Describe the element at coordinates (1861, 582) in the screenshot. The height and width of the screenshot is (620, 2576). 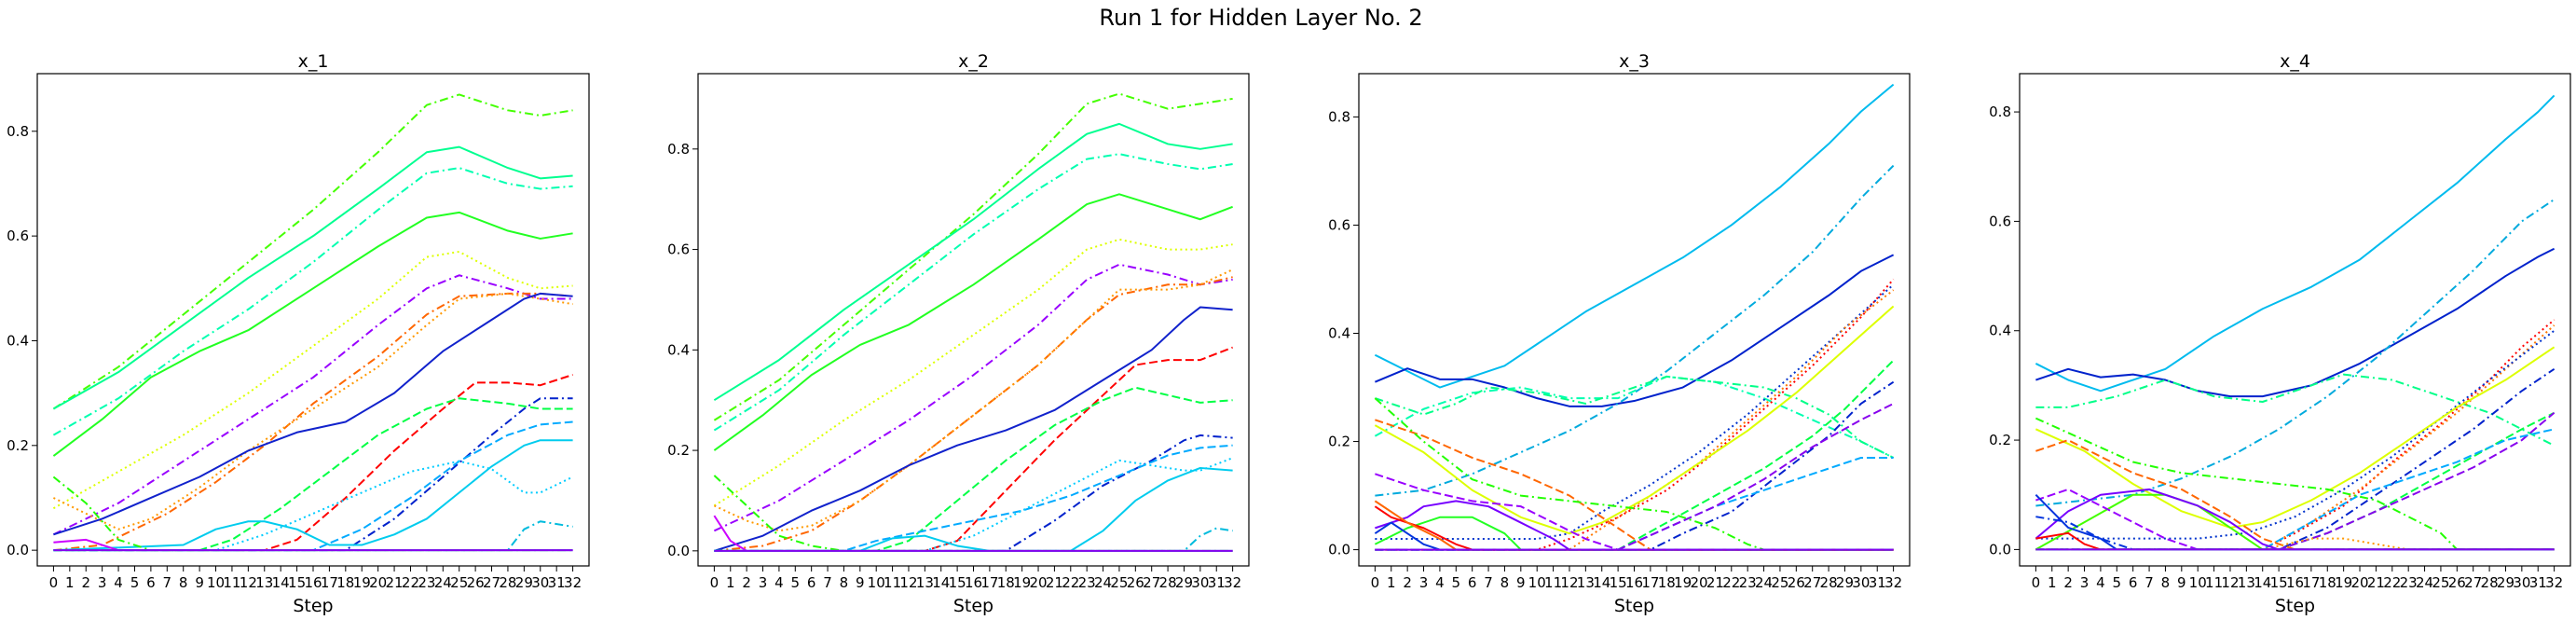
I see `x-tick-label: 30` at that location.